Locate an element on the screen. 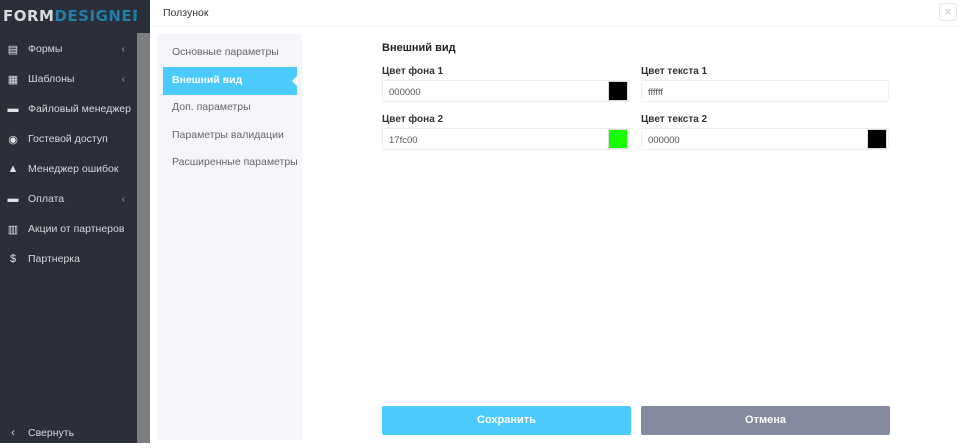 This screenshot has height=448, width=960. sidebar-item-label: Файловый менеджер is located at coordinates (79, 109).